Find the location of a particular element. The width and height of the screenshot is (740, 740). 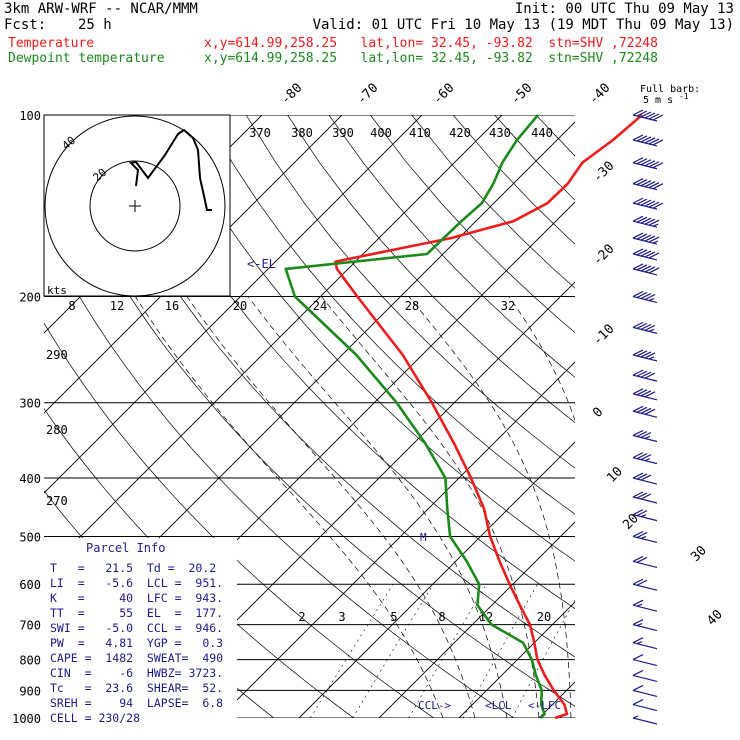

parcel-row: LI = -5.6 LCL = 951. is located at coordinates (136, 583).